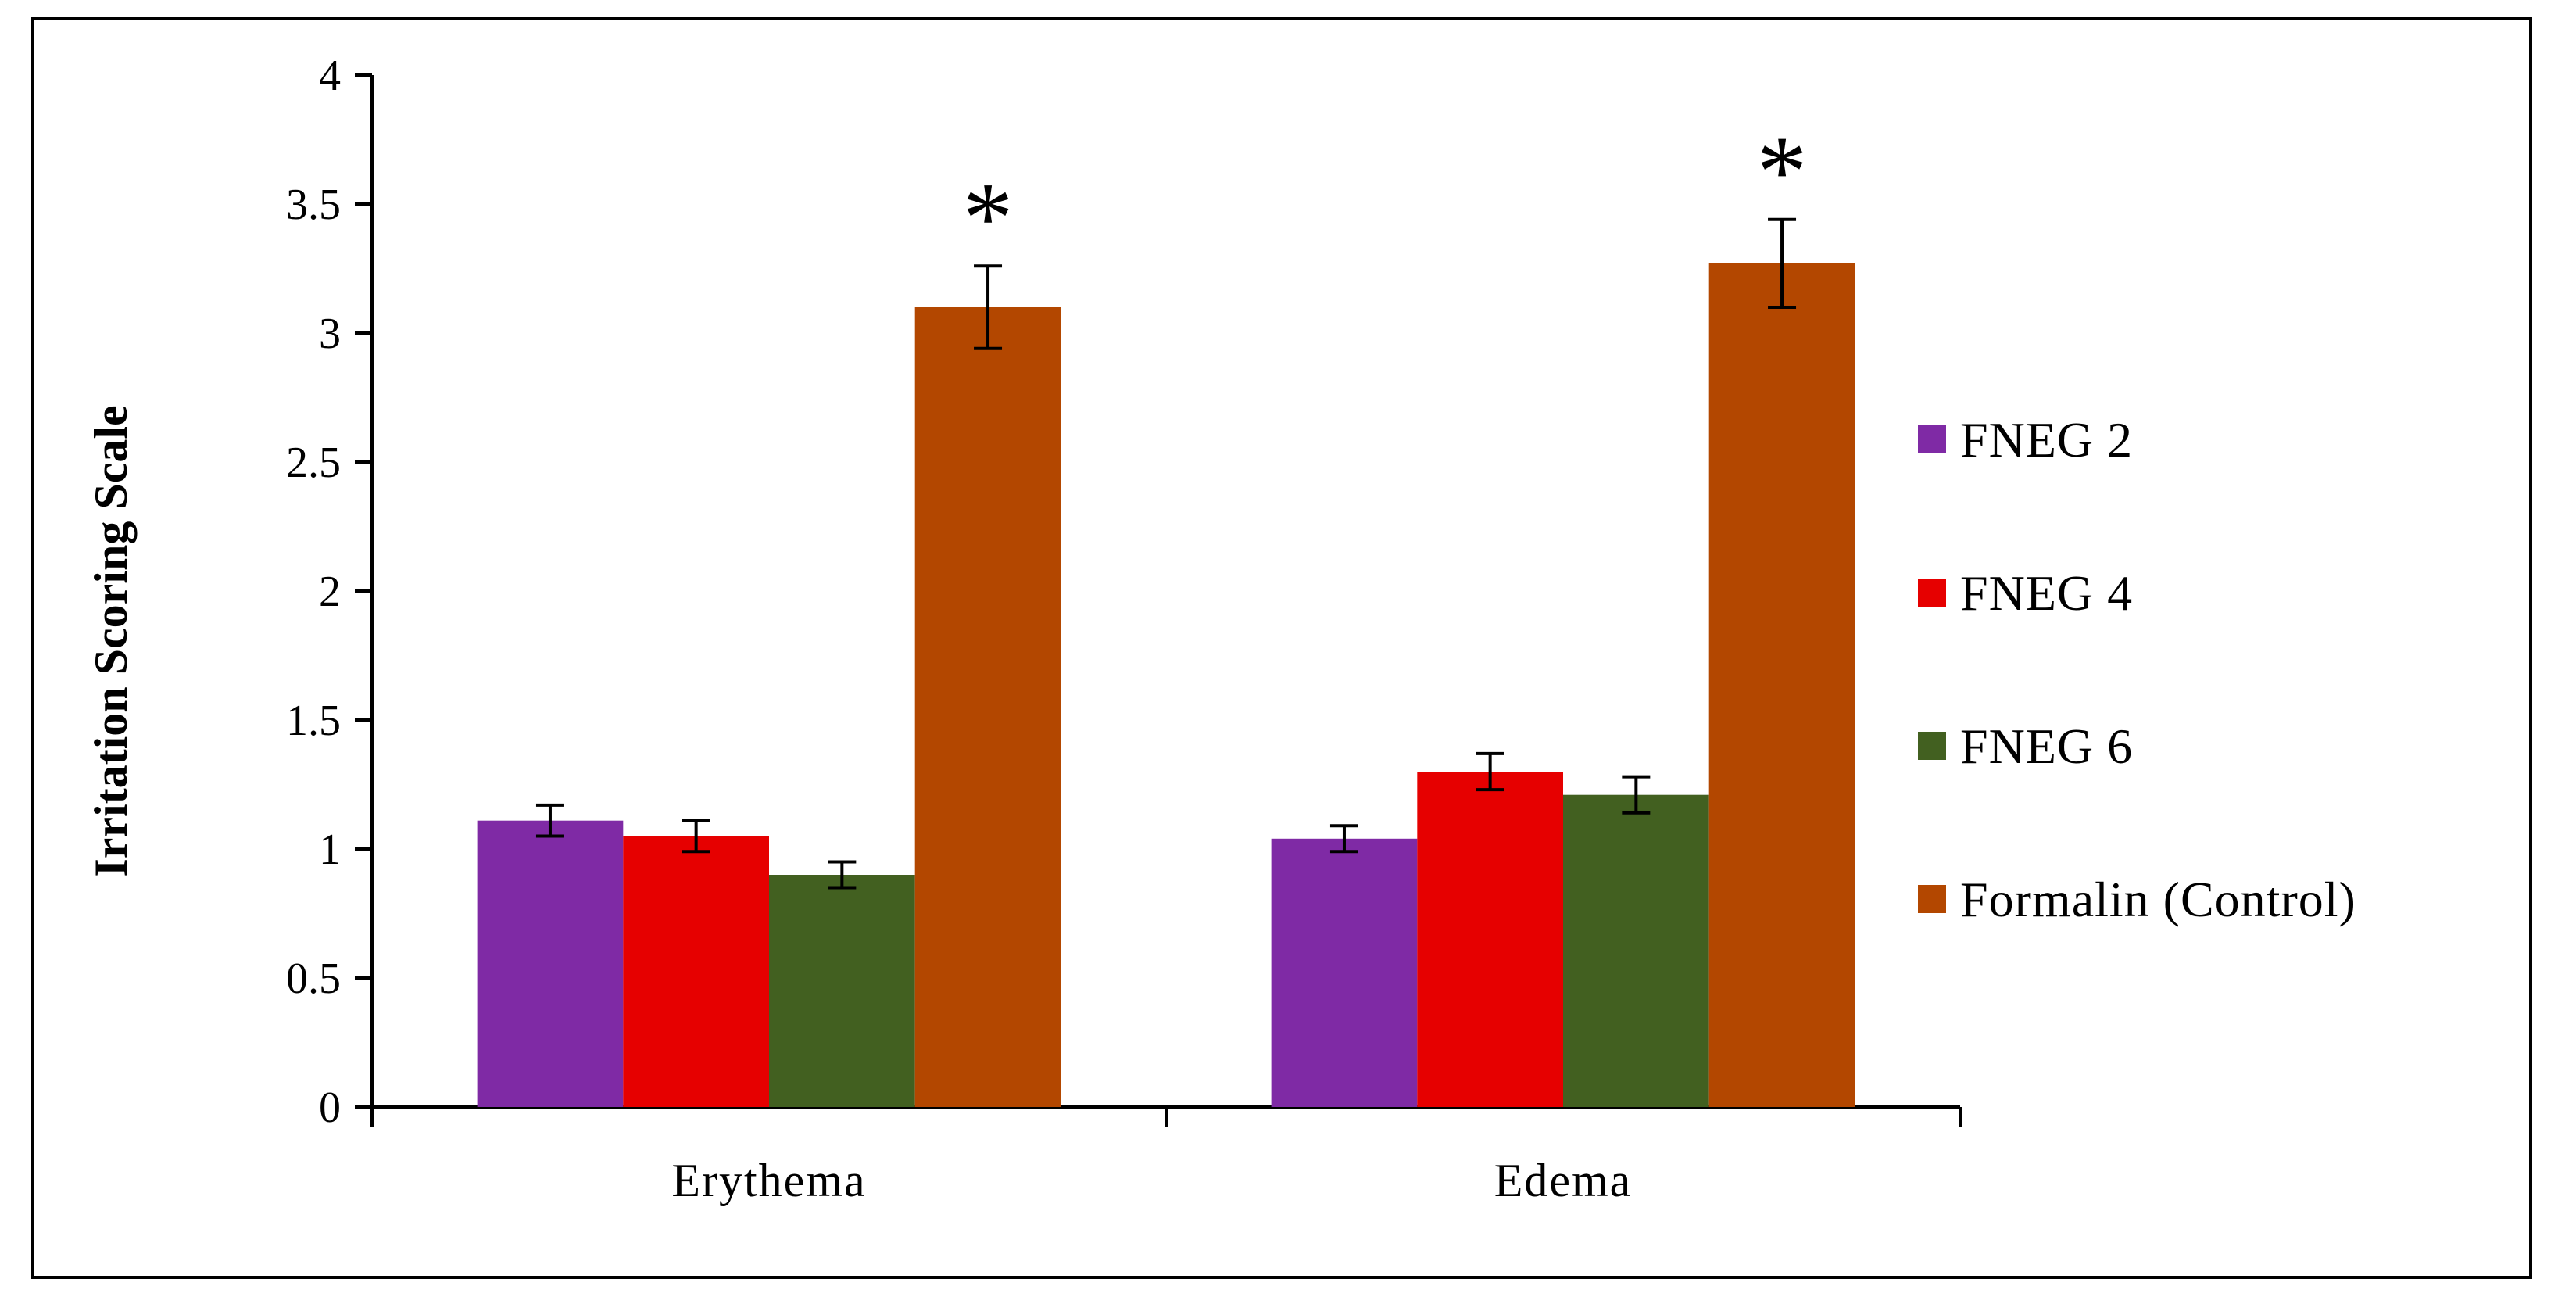 This screenshot has width=2576, height=1304. Describe the element at coordinates (313, 721) in the screenshot. I see `y-tick-label: 1.5` at that location.